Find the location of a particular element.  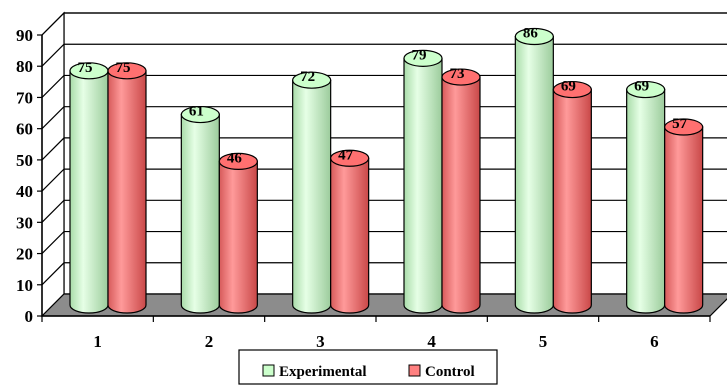

legend-box is located at coordinates (368, 367).